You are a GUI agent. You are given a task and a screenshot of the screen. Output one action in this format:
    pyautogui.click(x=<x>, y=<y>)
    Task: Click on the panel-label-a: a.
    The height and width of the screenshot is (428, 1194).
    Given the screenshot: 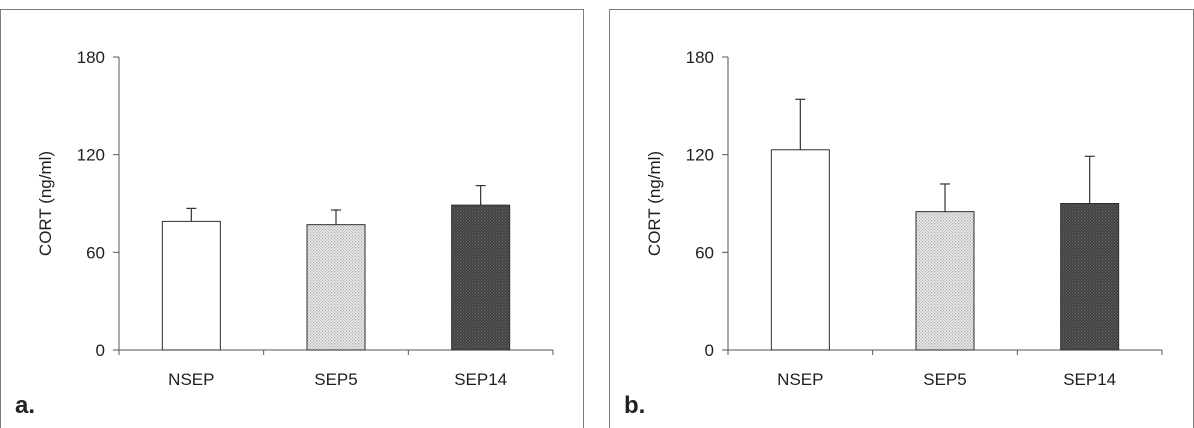 What is the action you would take?
    pyautogui.click(x=25, y=405)
    